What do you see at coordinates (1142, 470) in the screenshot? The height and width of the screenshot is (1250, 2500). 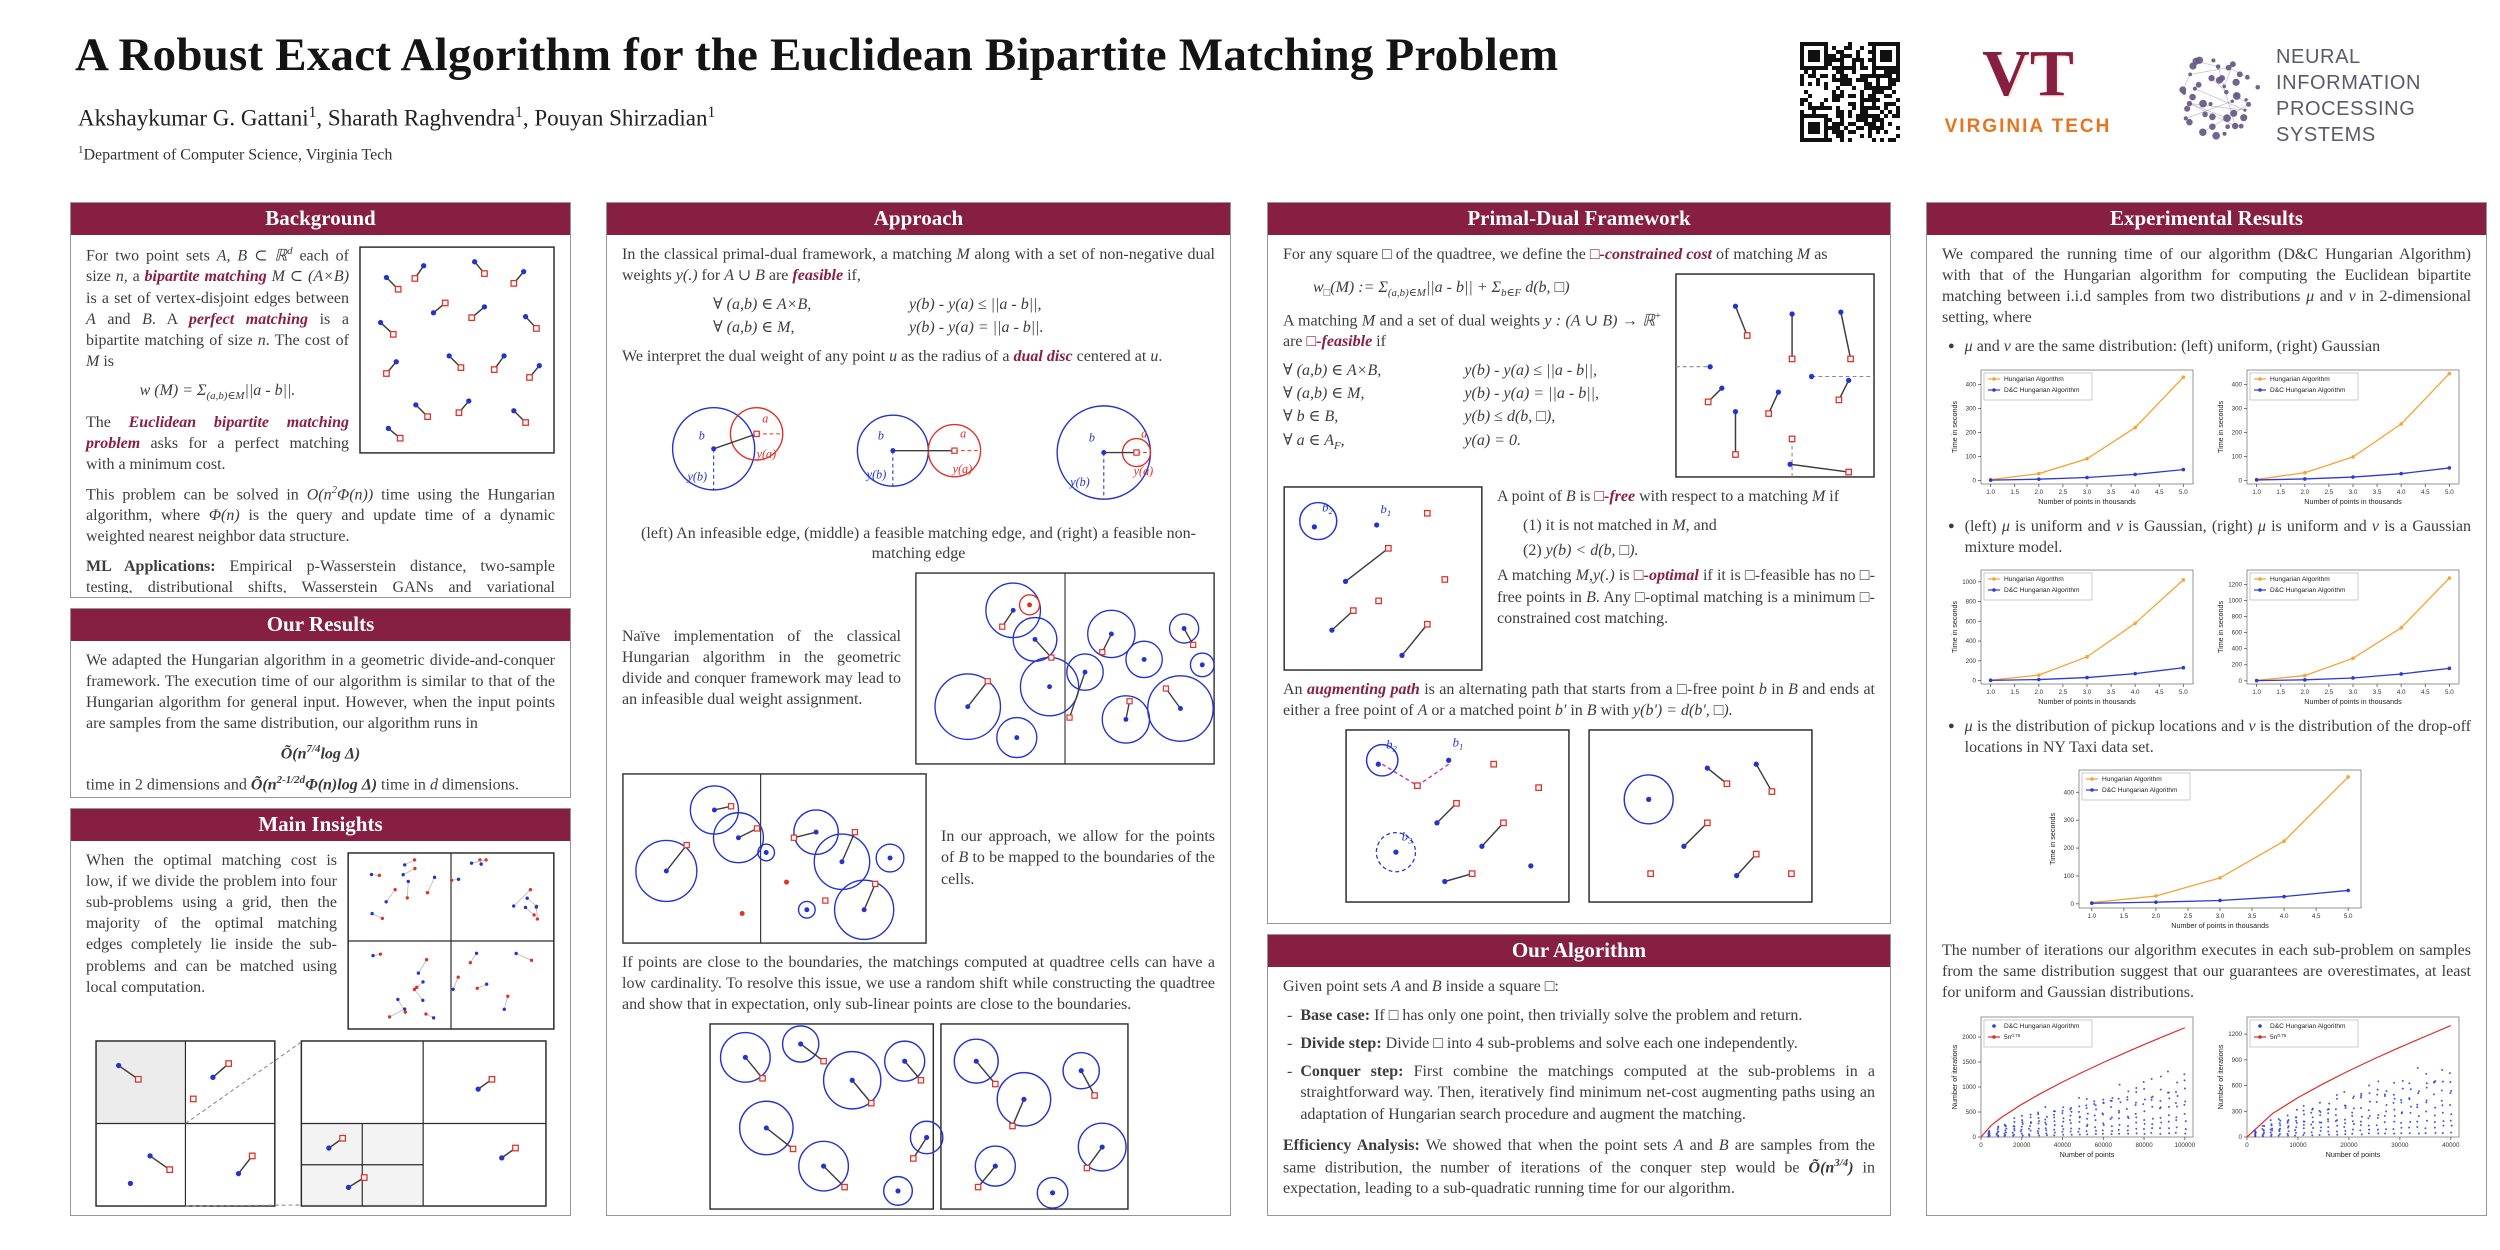 I see `svg-text: y(a)` at bounding box center [1142, 470].